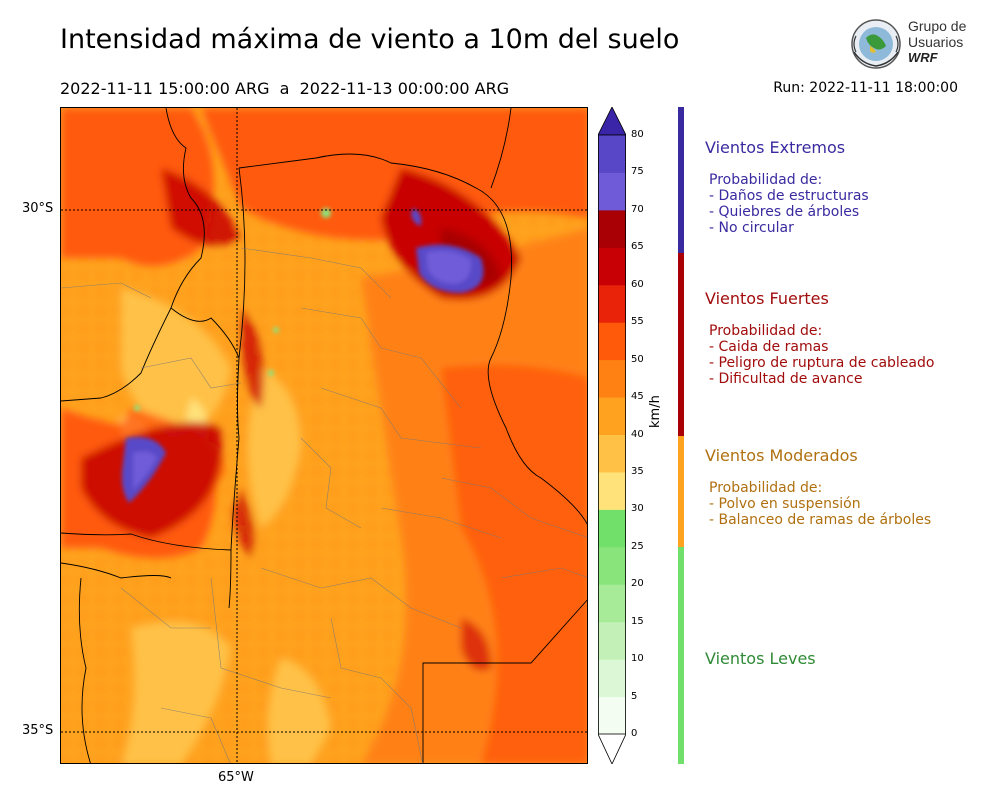 Image resolution: width=1000 pixels, height=800 pixels. Describe the element at coordinates (637, 509) in the screenshot. I see `colorbar-tick-label: 30` at that location.